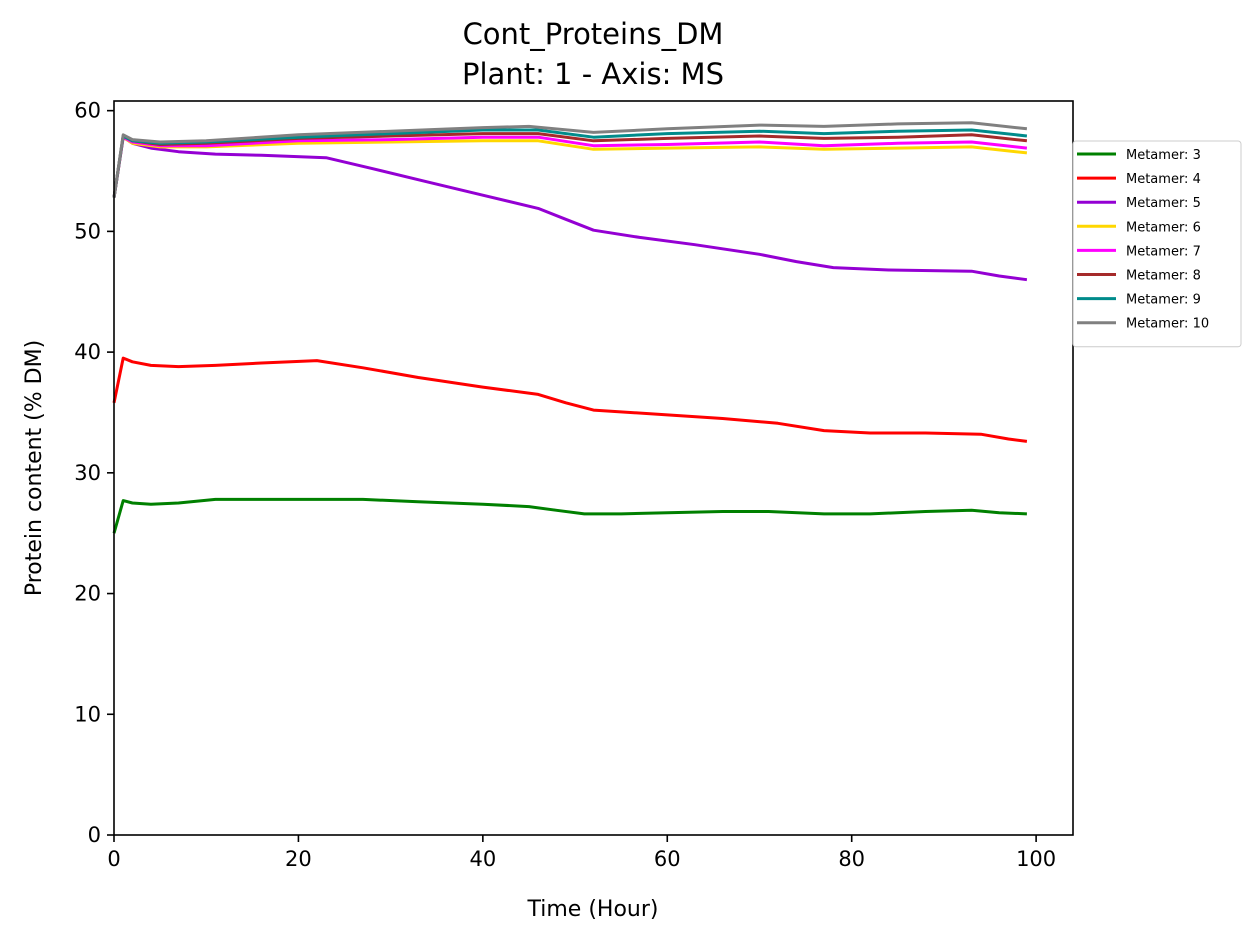  Describe the element at coordinates (113, 859) in the screenshot. I see `x-tick-label: 0` at that location.